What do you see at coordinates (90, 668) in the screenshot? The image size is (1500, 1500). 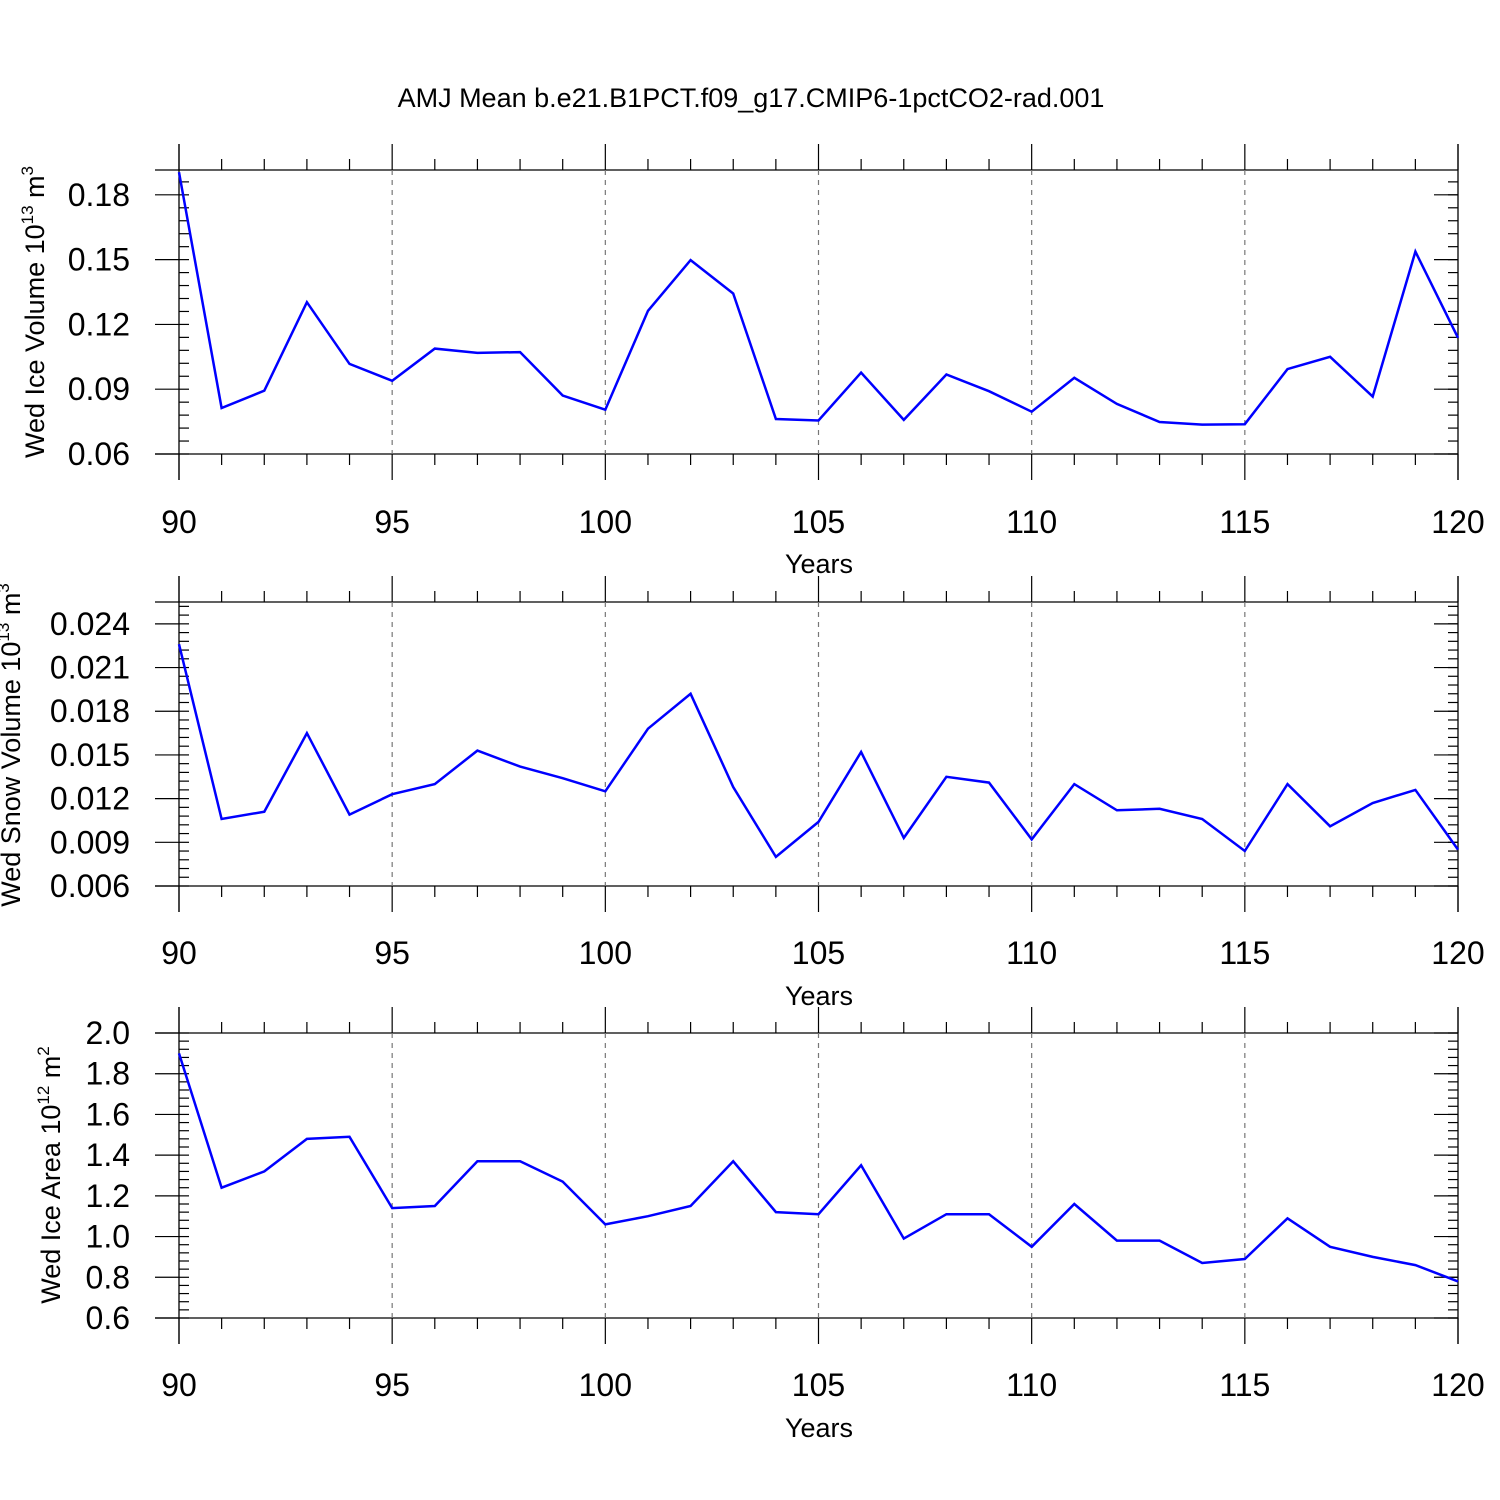 I see `y-tick-label: 0.021` at bounding box center [90, 668].